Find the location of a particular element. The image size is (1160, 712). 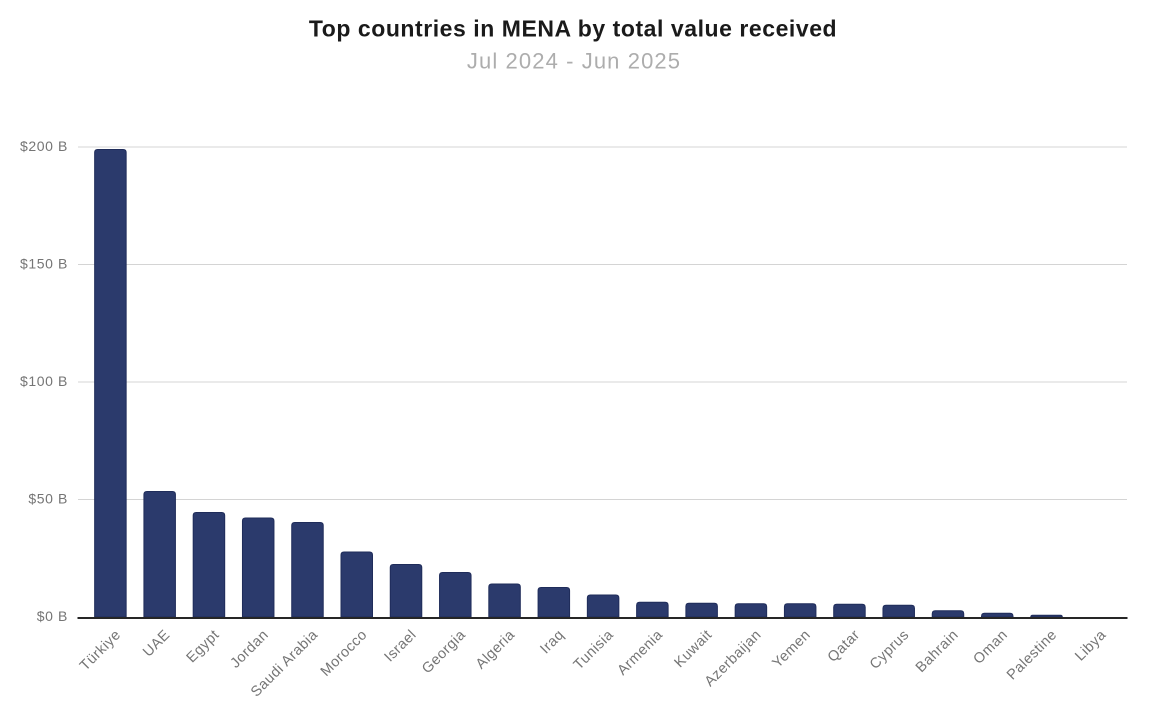

svg-text: $0 B is located at coordinates (52, 616).